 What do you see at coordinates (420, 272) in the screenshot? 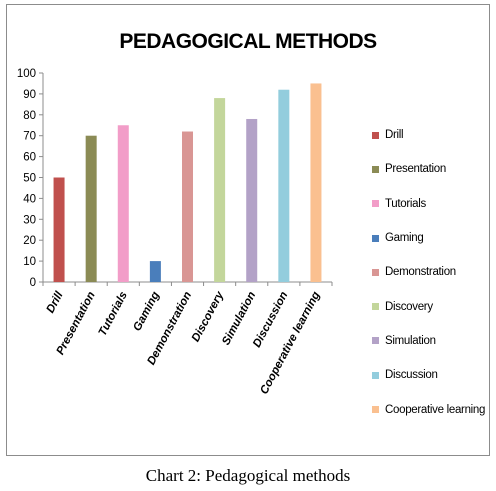
I see `legend-label: Demonstration` at bounding box center [420, 272].